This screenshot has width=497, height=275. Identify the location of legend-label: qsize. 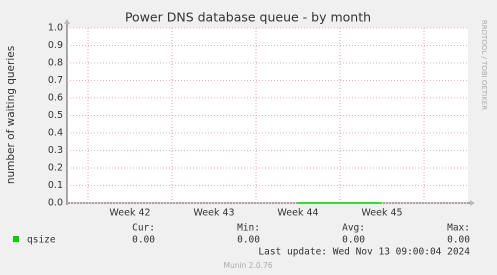
(41, 240).